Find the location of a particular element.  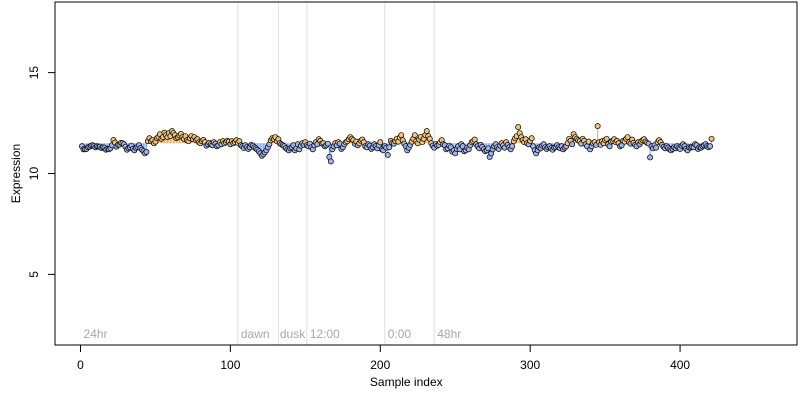

annotation-labels: 24hr dawn dusk 12:00 0:00 48hr is located at coordinates (272, 334).